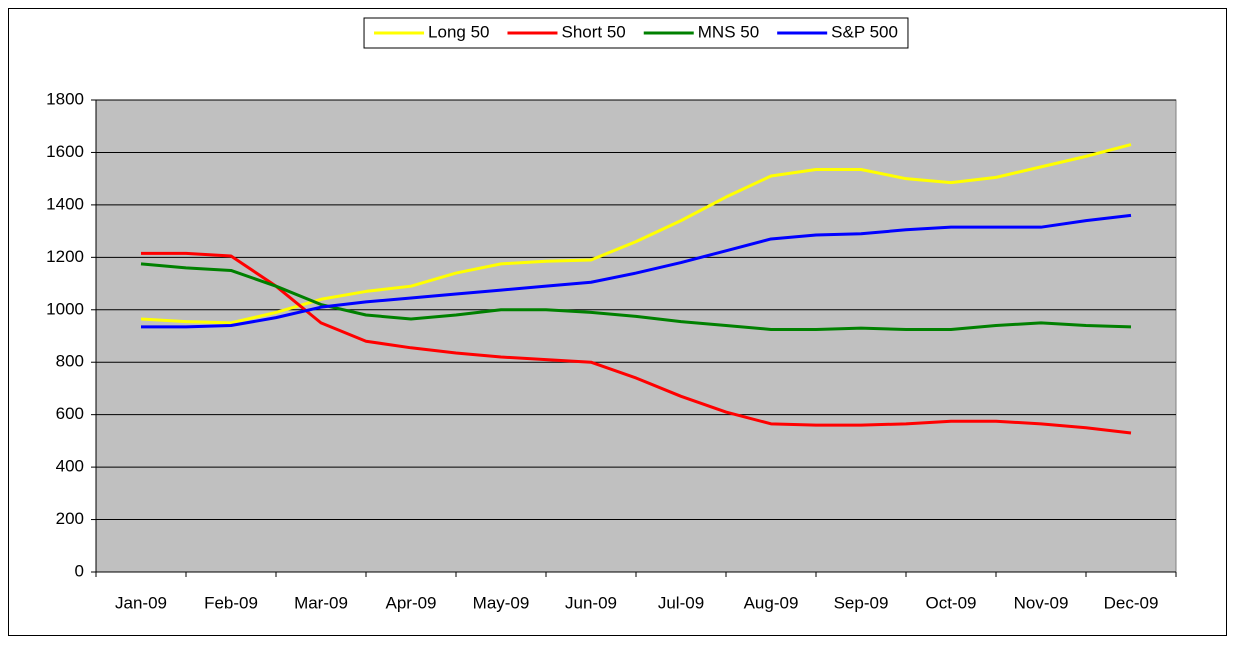 The image size is (1235, 649). I want to click on x-tick-label: Mar-09, so click(321, 602).